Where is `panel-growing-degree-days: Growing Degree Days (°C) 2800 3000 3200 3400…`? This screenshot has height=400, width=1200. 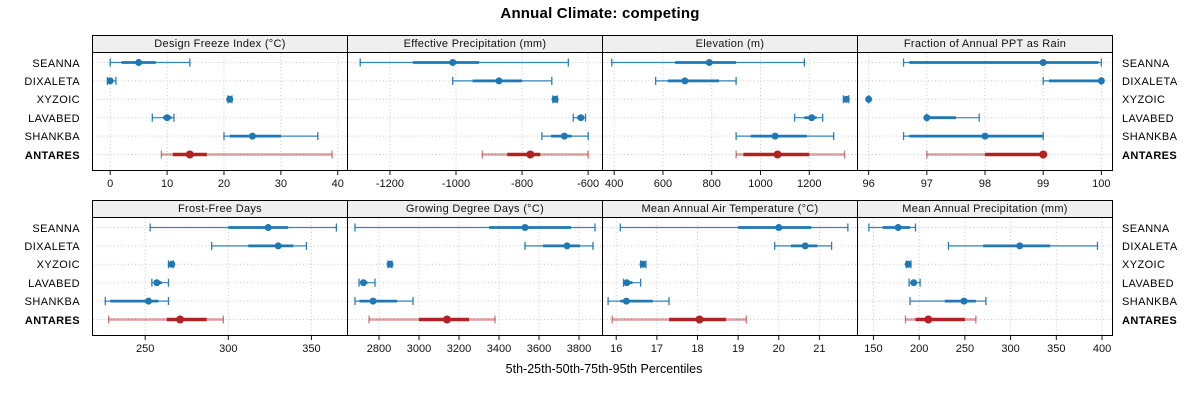
panel-growing-degree-days: Growing Degree Days (°C) 2800 3000 3200 3400… is located at coordinates (475, 280).